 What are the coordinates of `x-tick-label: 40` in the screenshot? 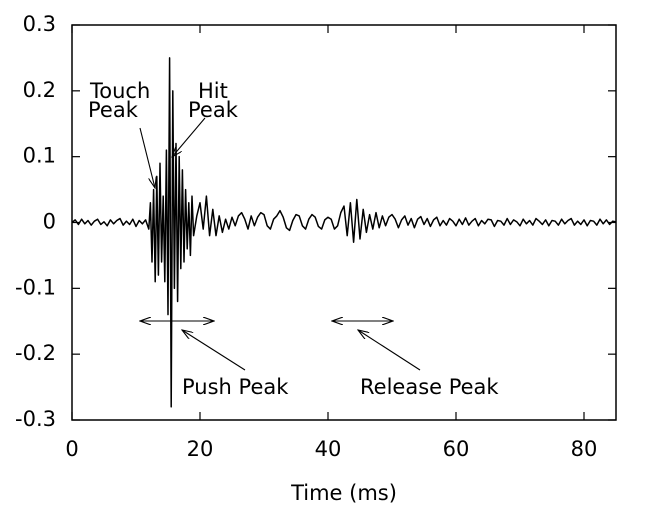 It's located at (328, 449).